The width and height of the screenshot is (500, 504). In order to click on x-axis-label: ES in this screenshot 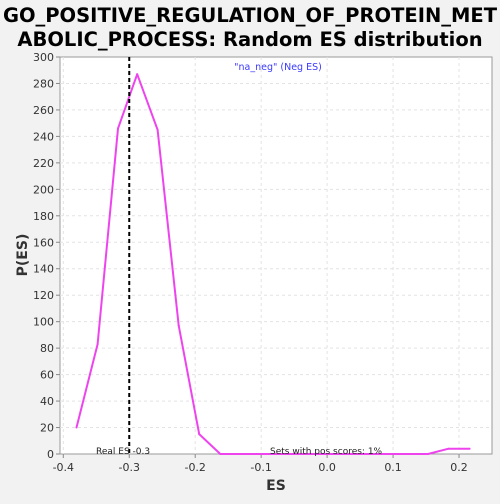, I will do `click(276, 486)`.